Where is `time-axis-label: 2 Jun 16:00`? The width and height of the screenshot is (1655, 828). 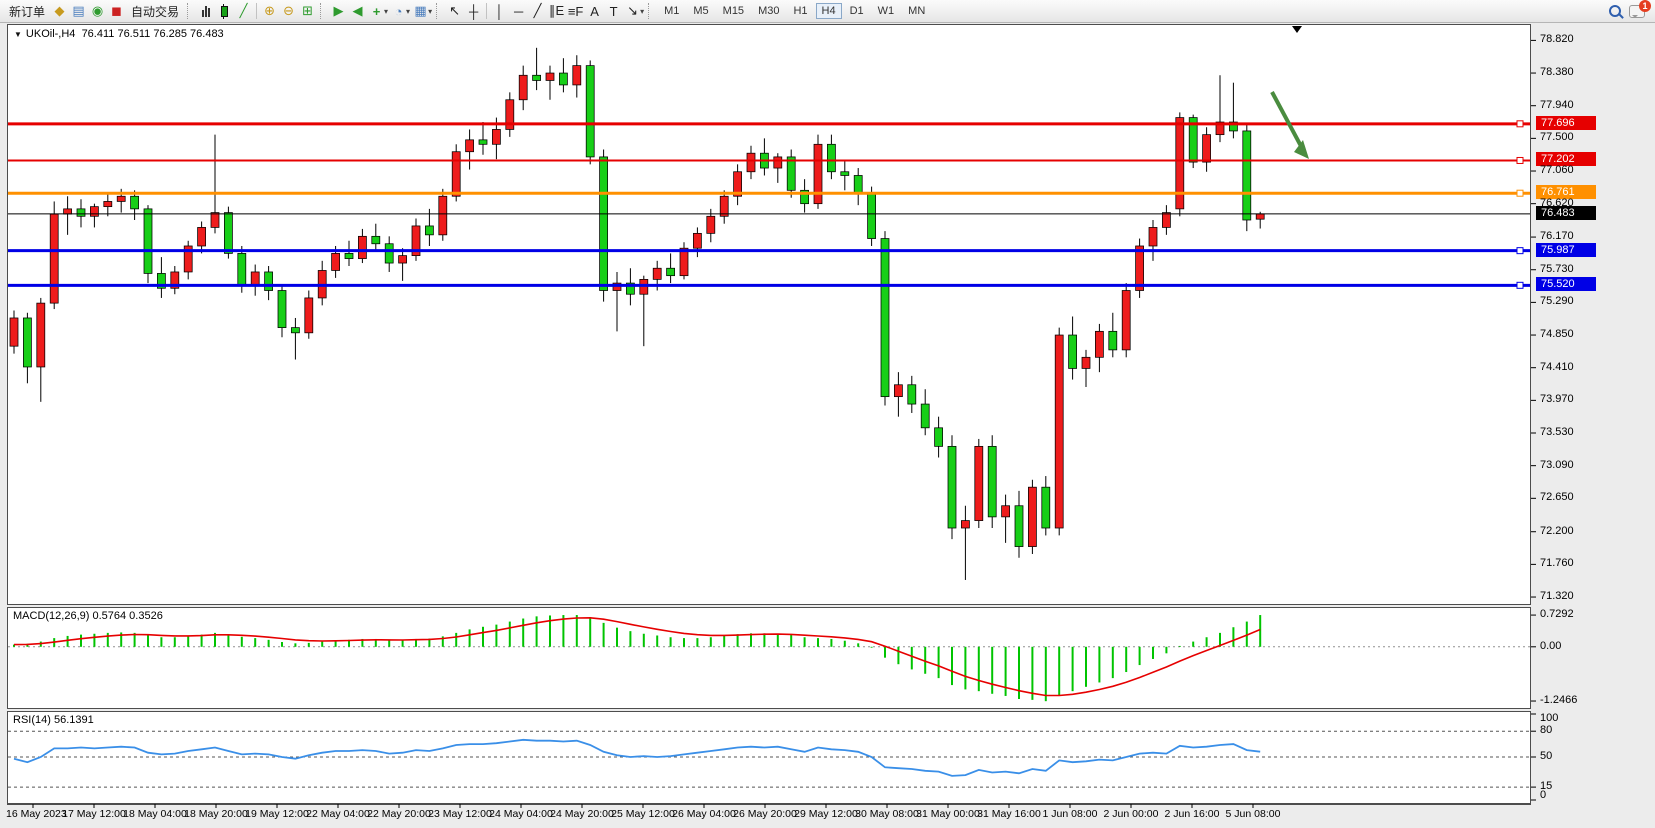
time-axis-label: 2 Jun 16:00 is located at coordinates (1192, 814).